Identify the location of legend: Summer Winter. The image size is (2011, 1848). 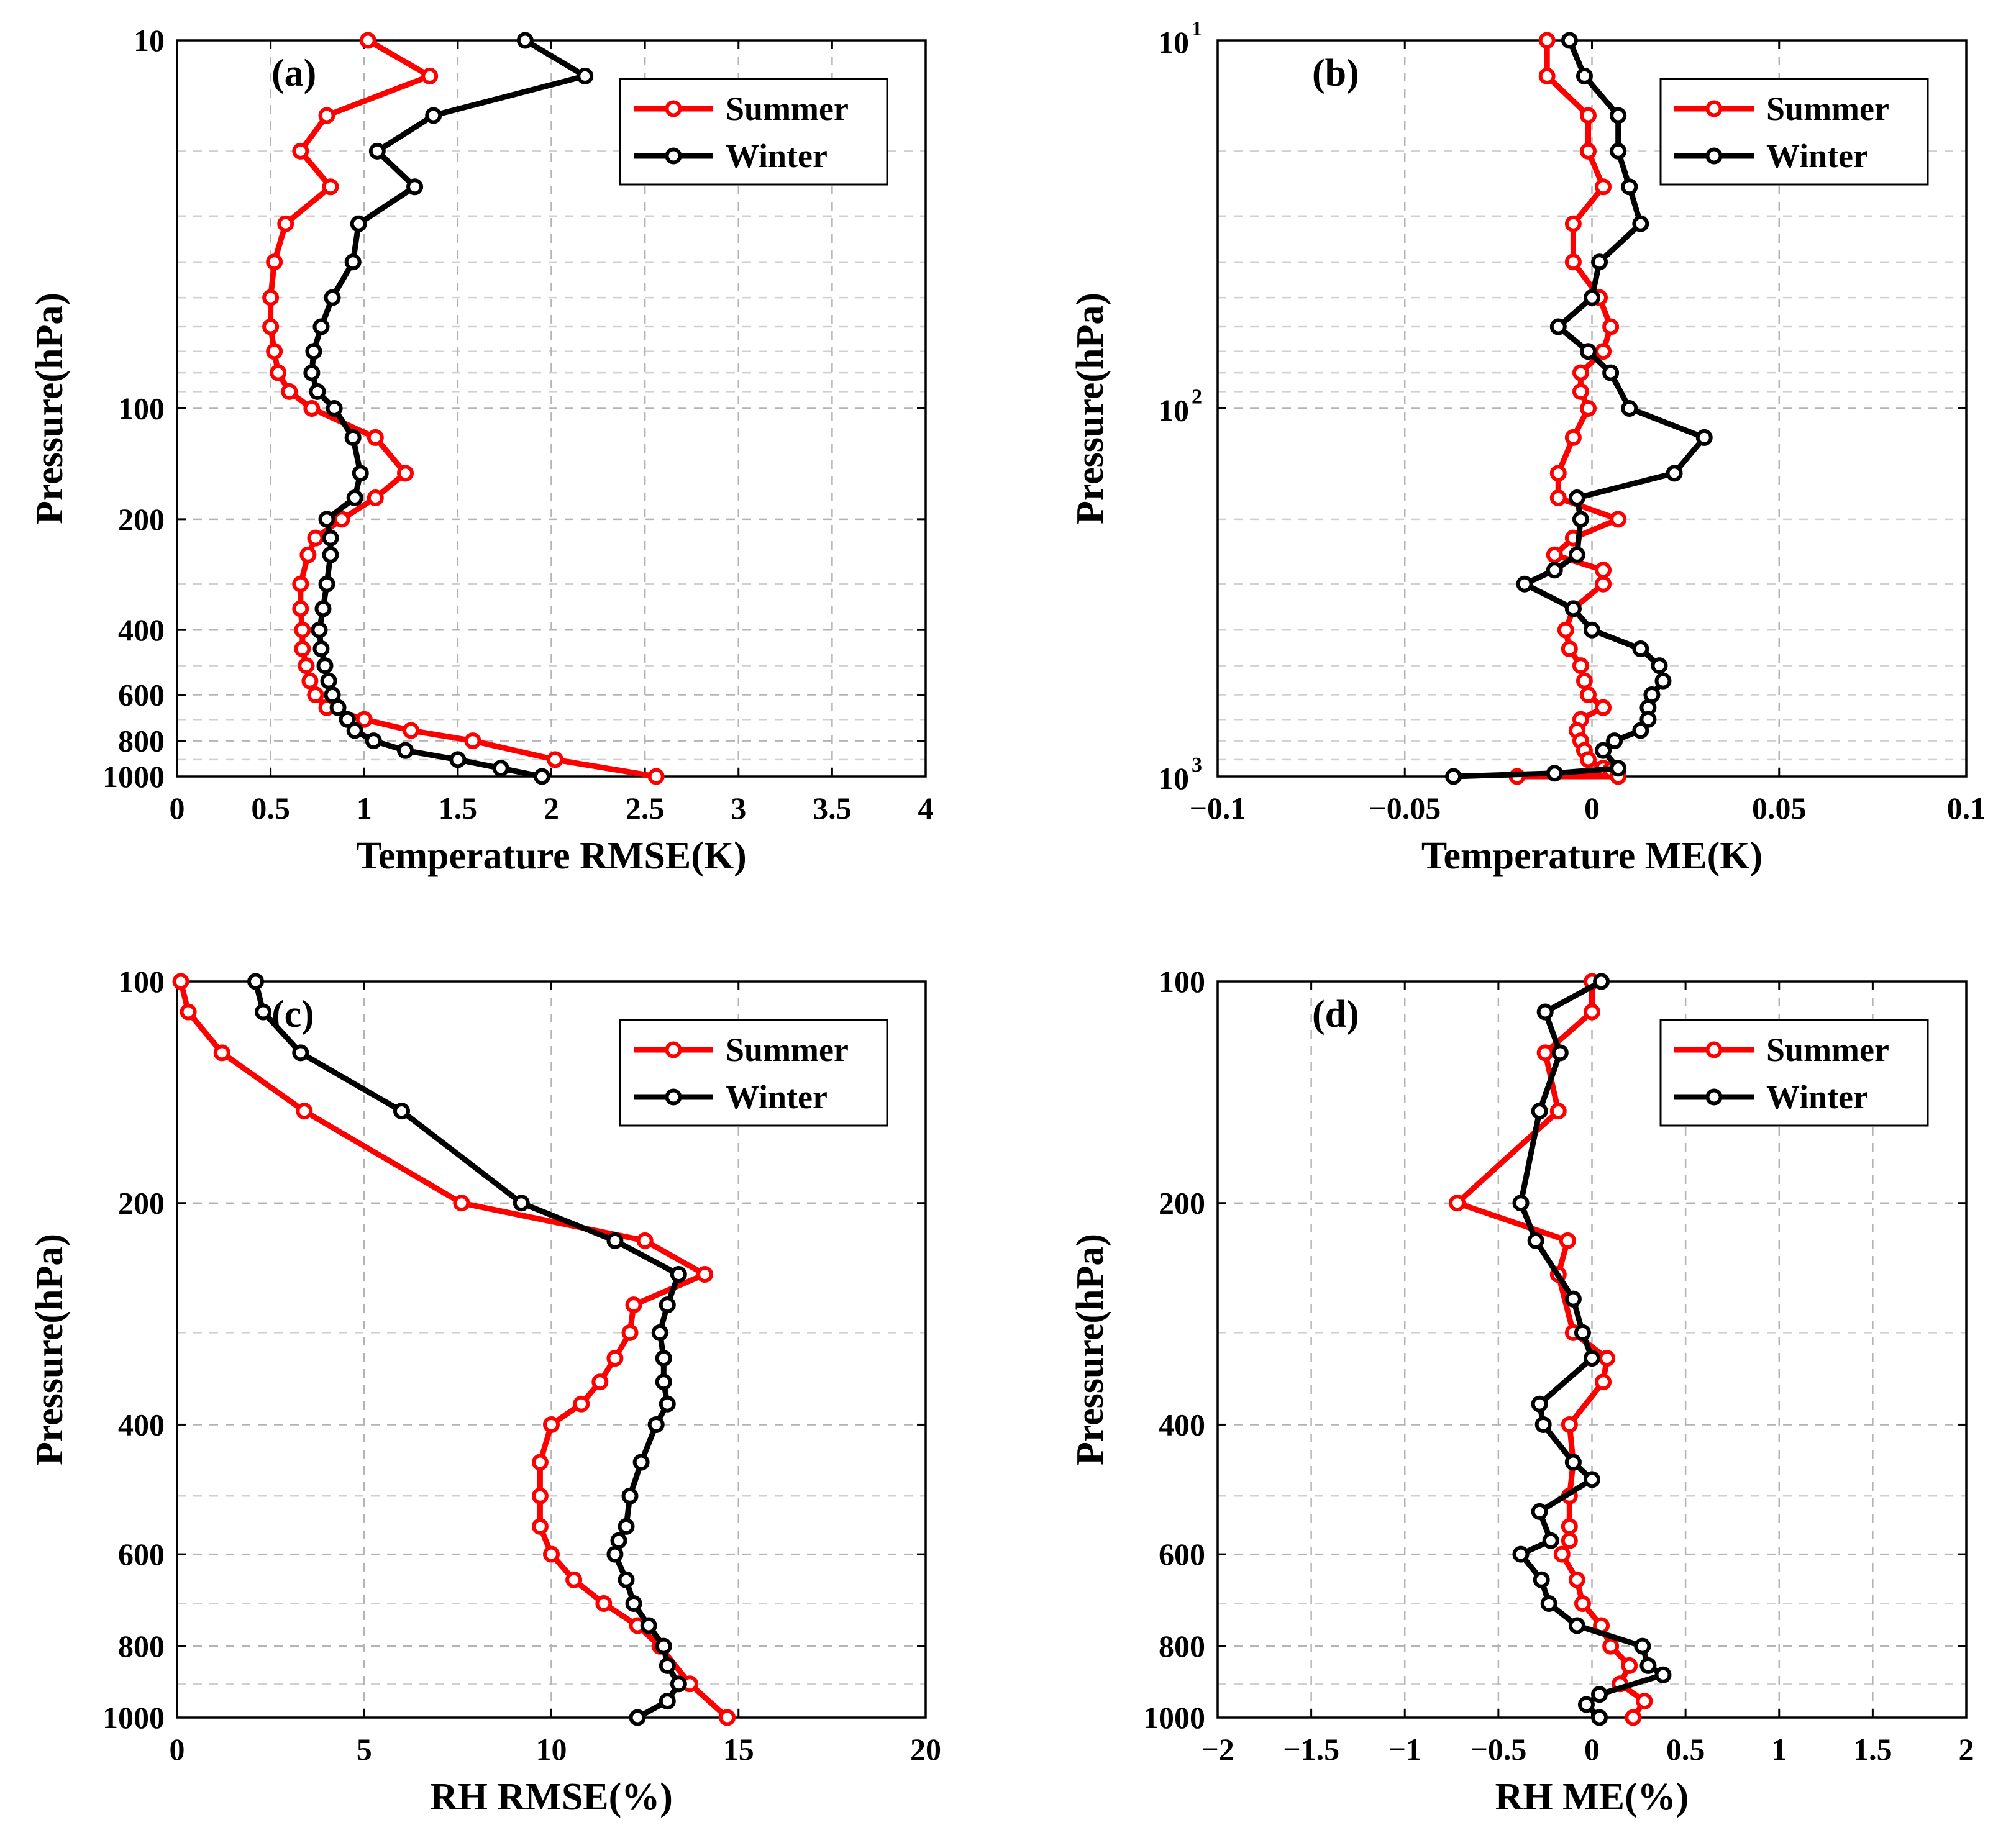
(1794, 1073).